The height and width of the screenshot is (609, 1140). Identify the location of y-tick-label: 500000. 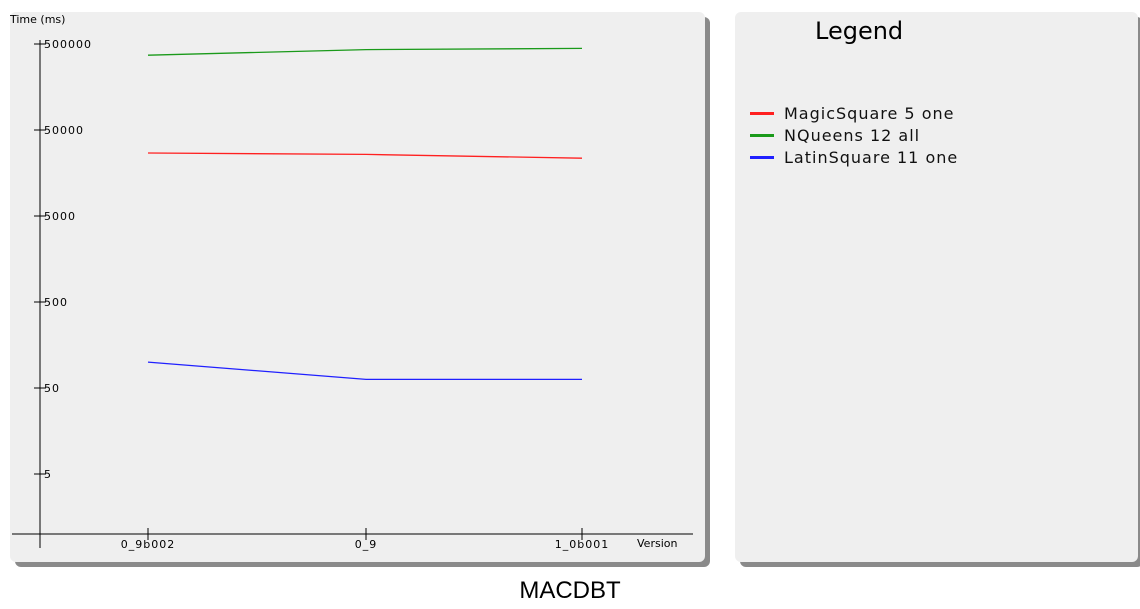
(68, 44).